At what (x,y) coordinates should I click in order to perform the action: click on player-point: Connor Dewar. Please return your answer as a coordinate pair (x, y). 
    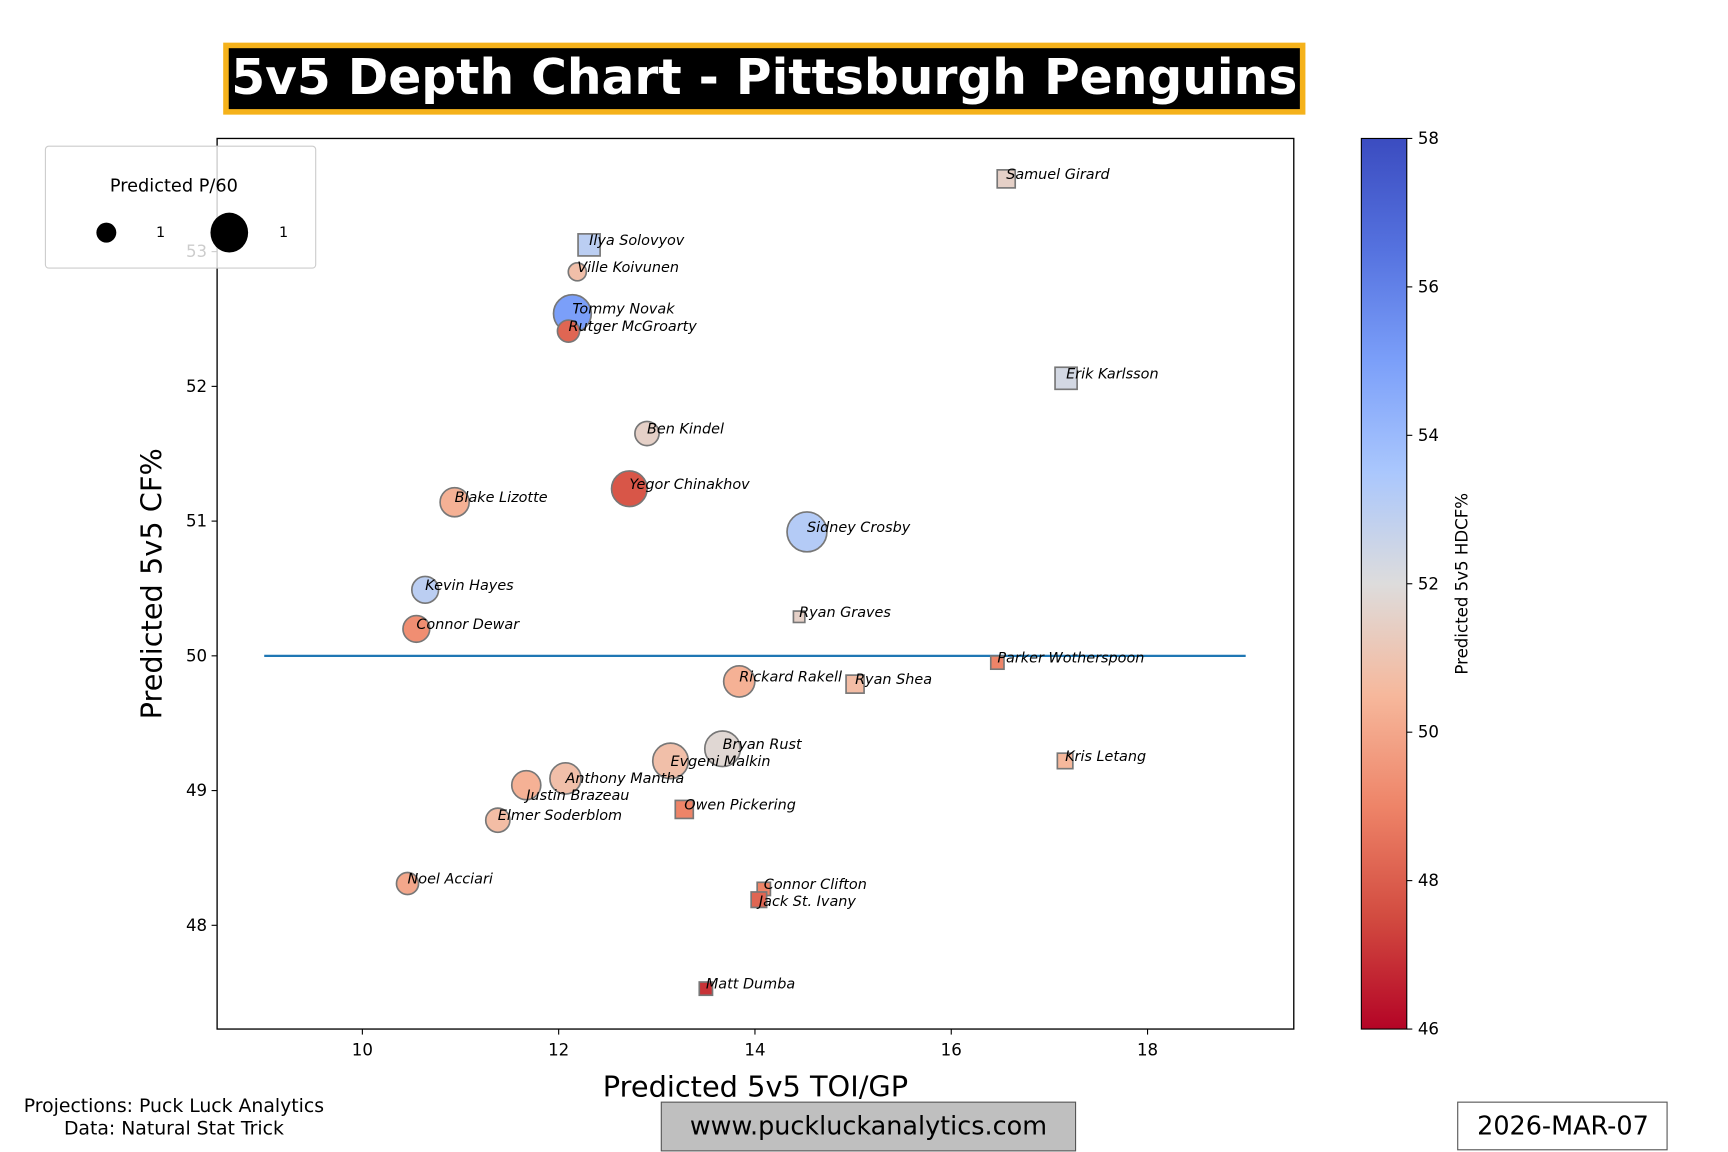
    Looking at the image, I should click on (461, 629).